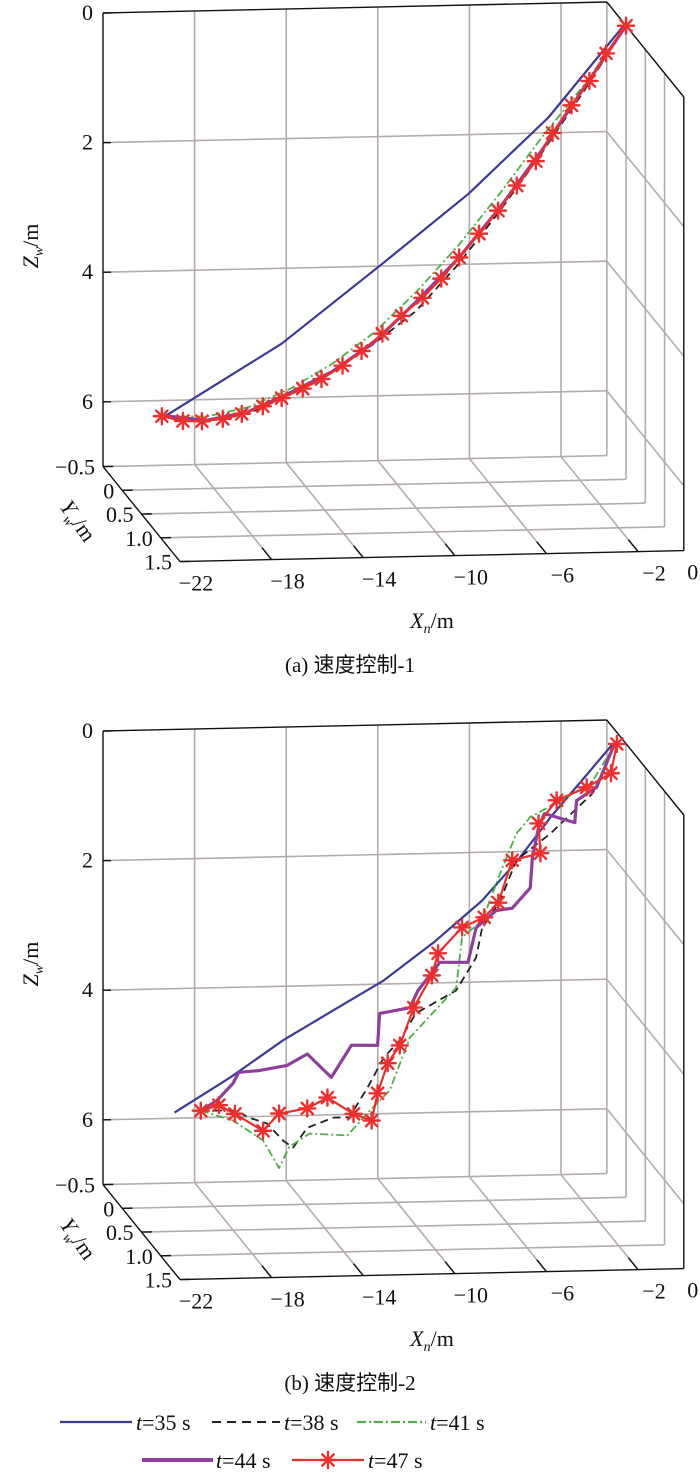  I want to click on x-tick-label: −6, so click(562, 575).